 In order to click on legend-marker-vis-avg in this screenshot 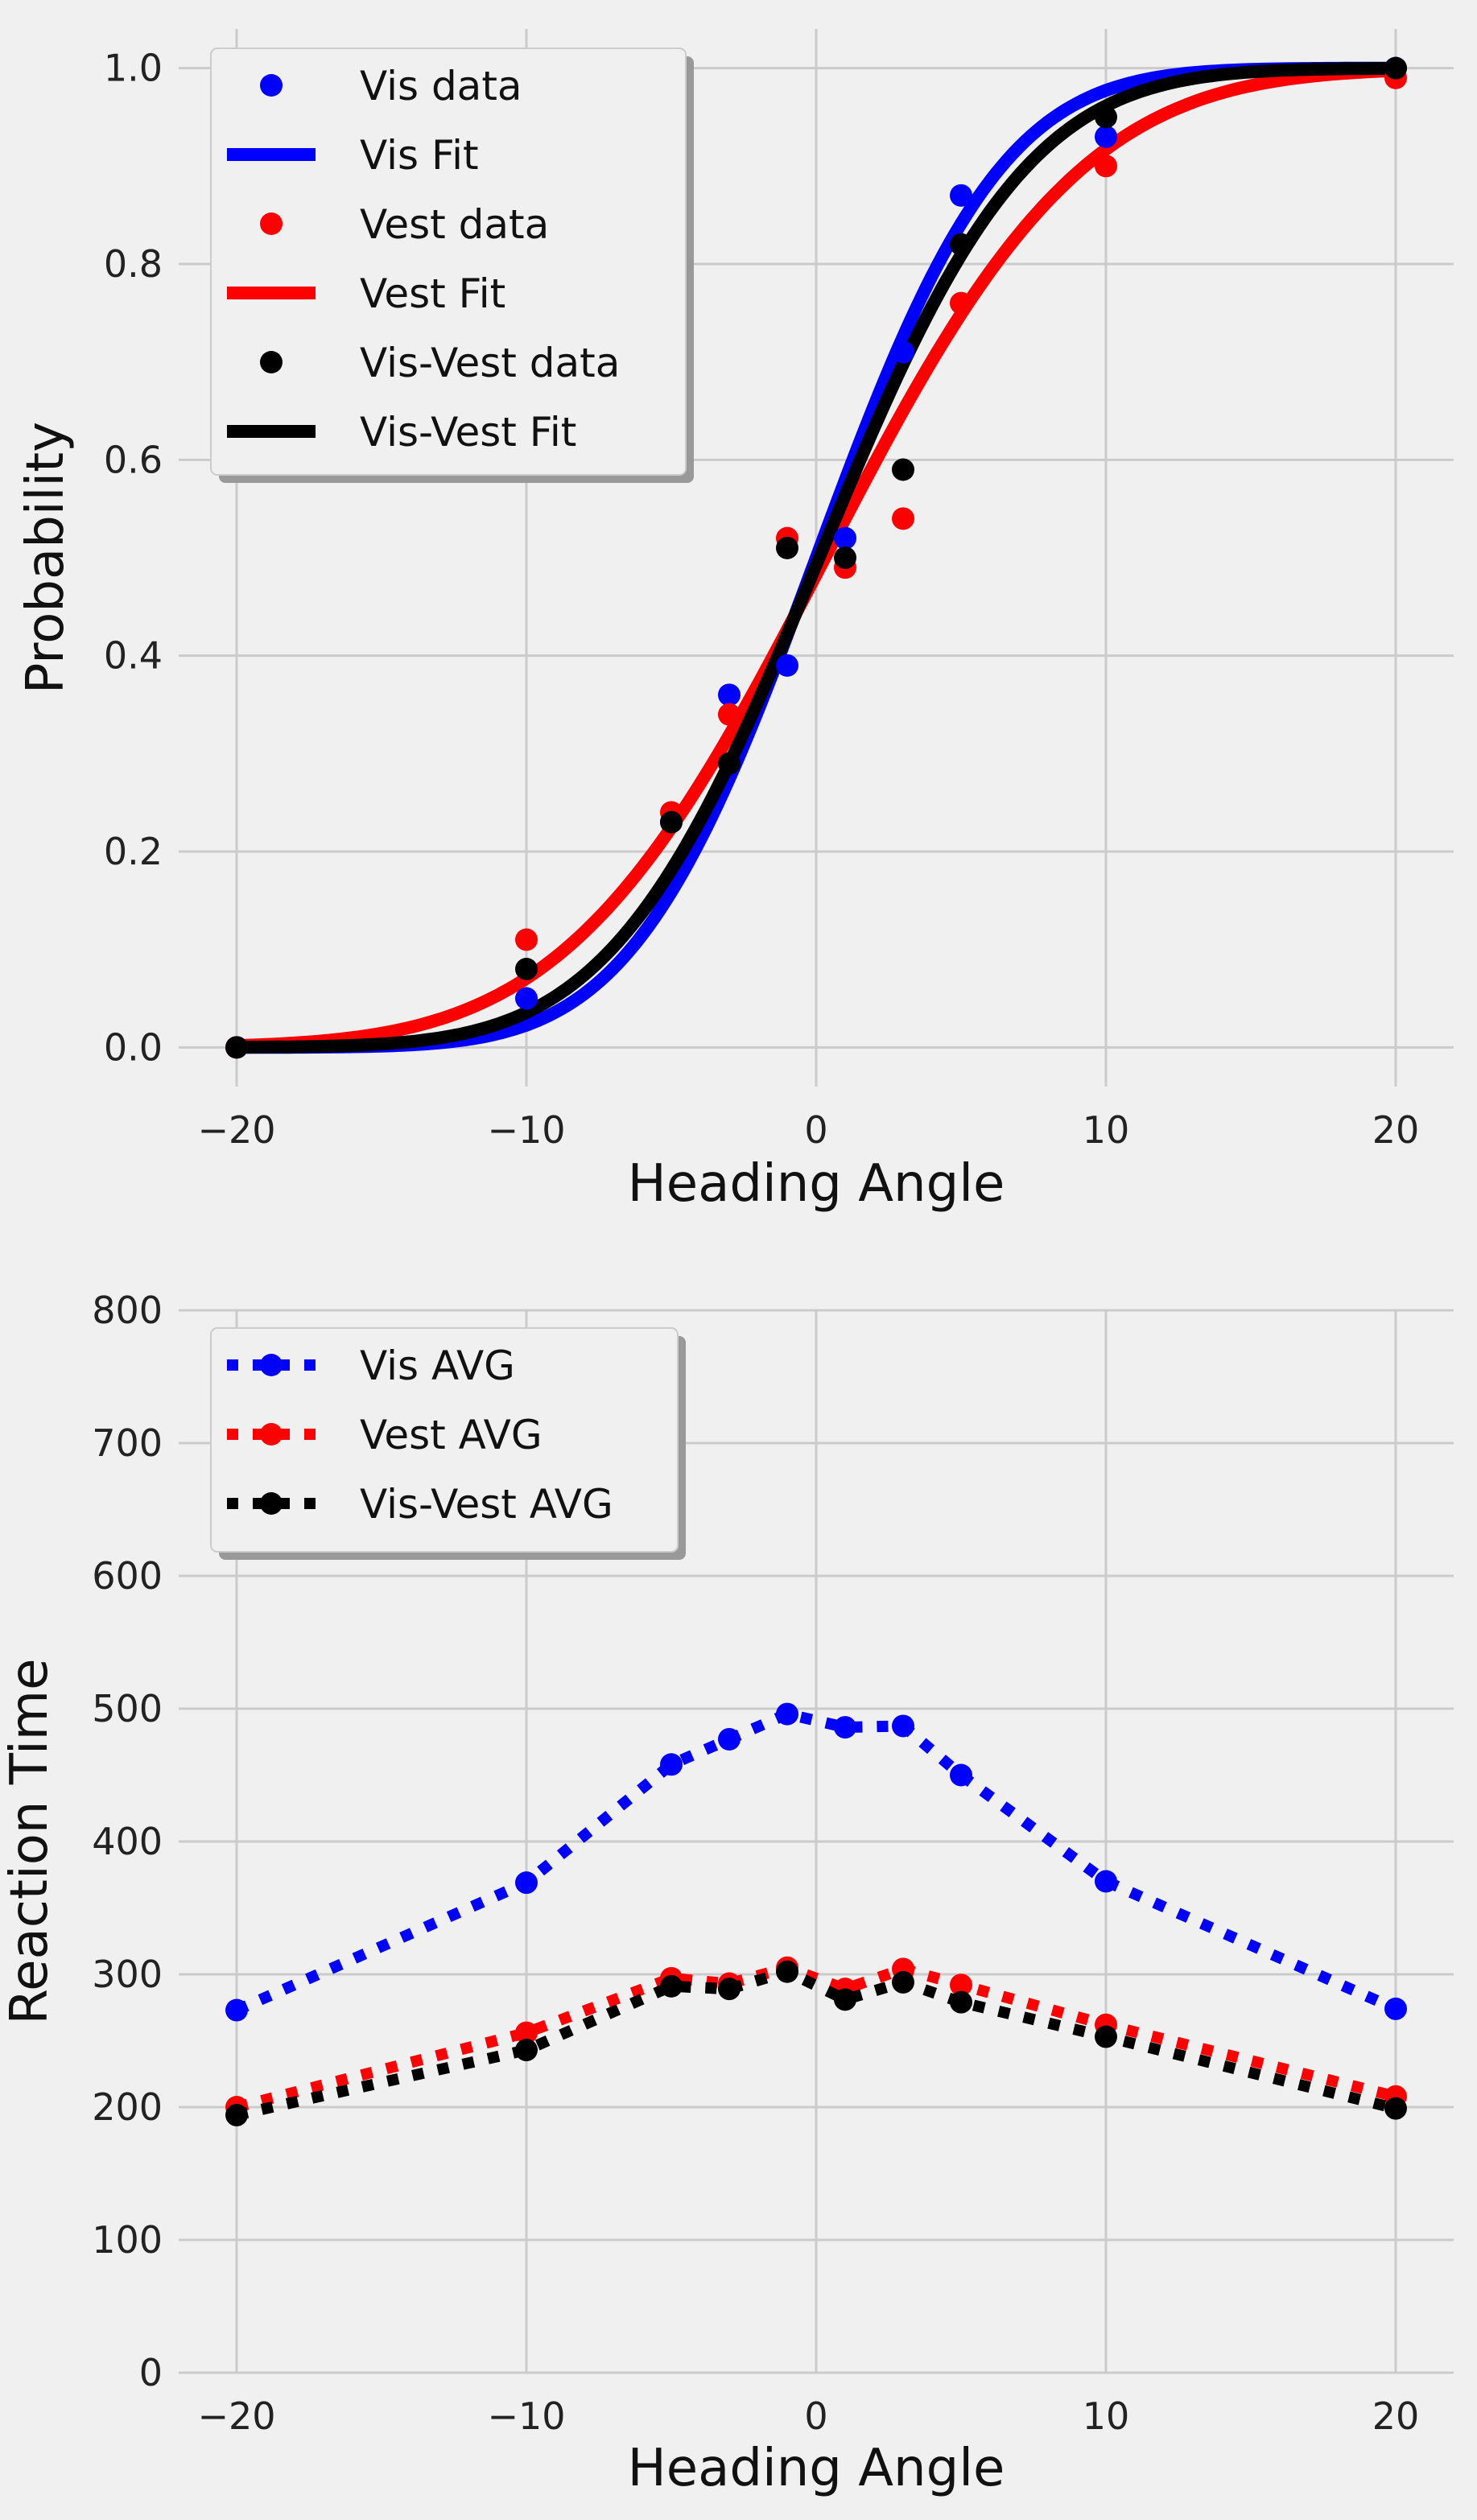, I will do `click(271, 1365)`.